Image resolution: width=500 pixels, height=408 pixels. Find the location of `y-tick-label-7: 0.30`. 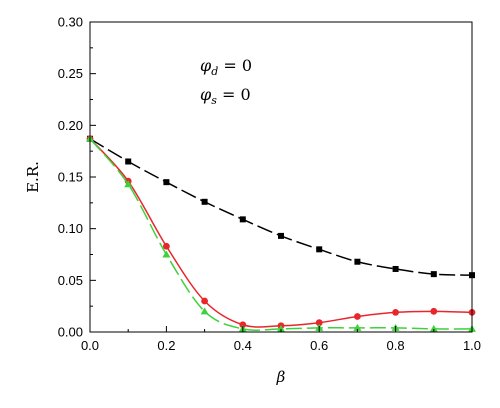

y-tick-label-7: 0.30 is located at coordinates (70, 22).